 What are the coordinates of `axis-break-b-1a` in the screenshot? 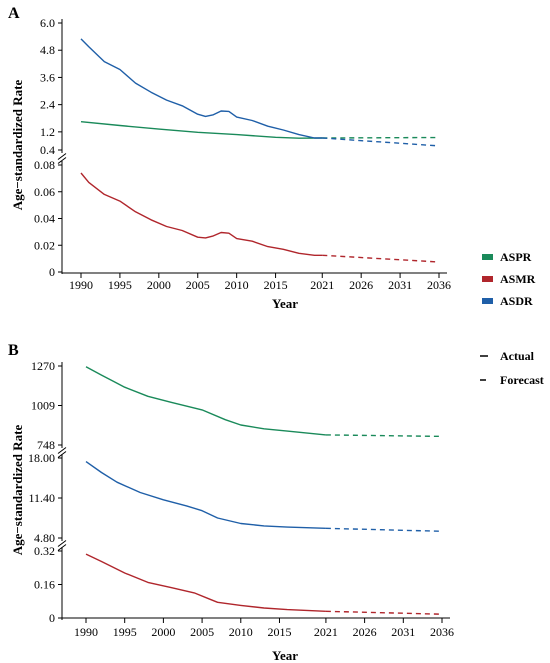 It's located at (62, 543).